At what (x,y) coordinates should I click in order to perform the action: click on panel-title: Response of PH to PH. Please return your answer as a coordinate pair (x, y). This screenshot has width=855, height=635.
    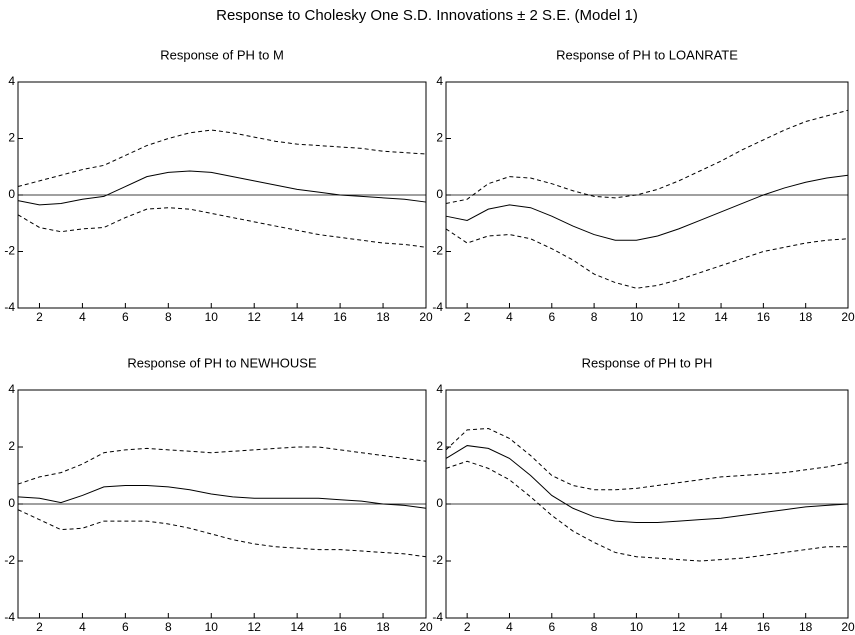
    Looking at the image, I should click on (647, 362).